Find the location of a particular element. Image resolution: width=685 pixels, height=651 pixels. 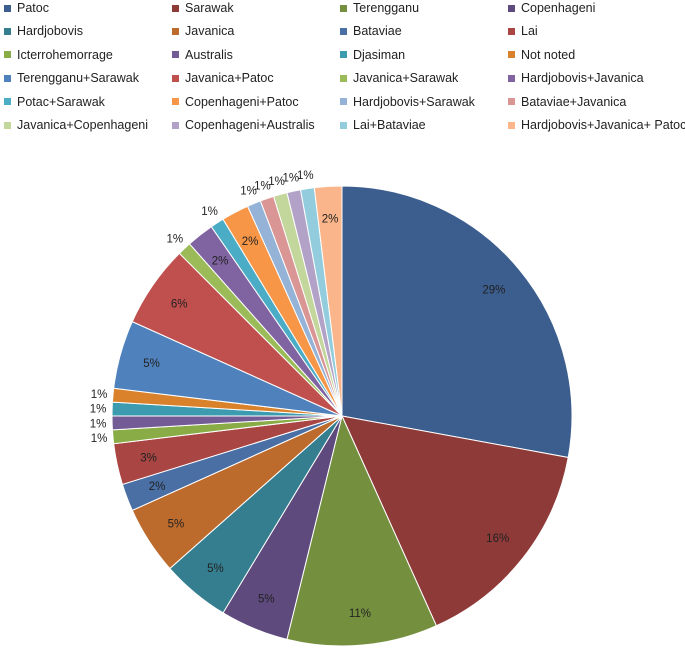

legend-item: Icterrohemorrage is located at coordinates (58, 55).